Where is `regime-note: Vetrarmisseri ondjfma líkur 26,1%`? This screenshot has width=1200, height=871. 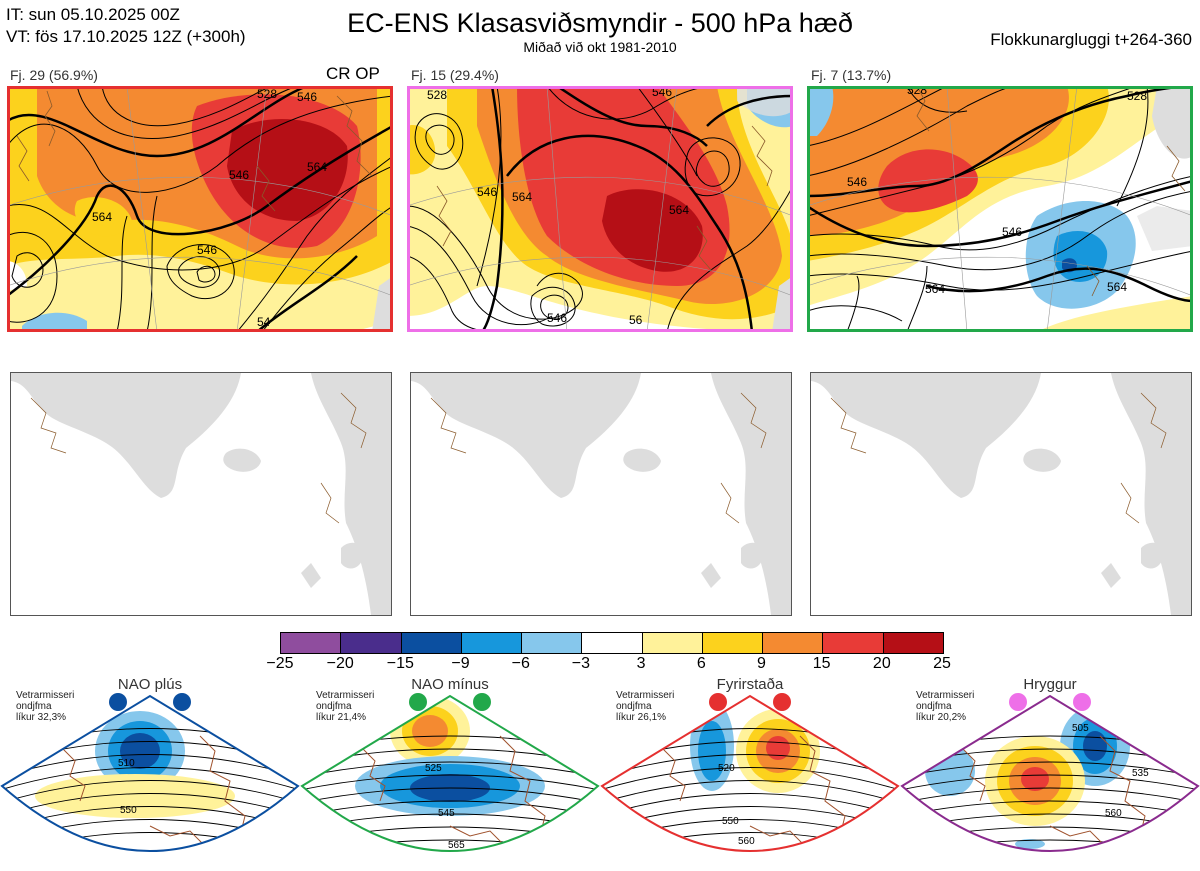
regime-note: Vetrarmisseri ondjfma líkur 26,1% is located at coordinates (645, 706).